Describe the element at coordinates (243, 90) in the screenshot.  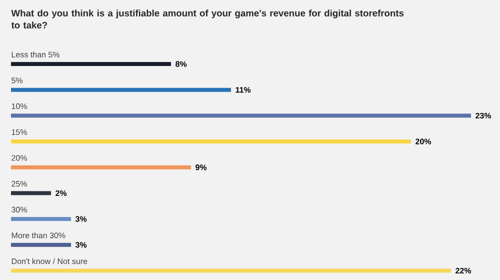
I see `data-label: 11%` at that location.